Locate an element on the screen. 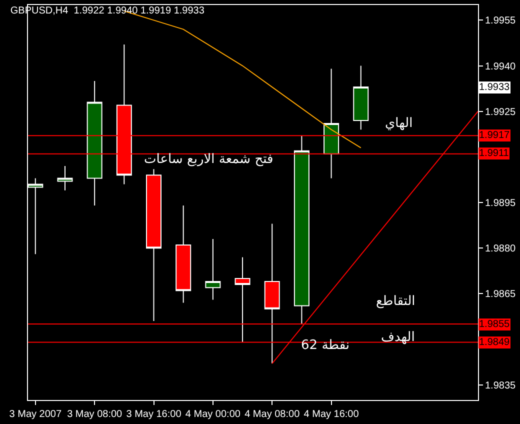  ref-line-label: 1.9849 is located at coordinates (494, 342).